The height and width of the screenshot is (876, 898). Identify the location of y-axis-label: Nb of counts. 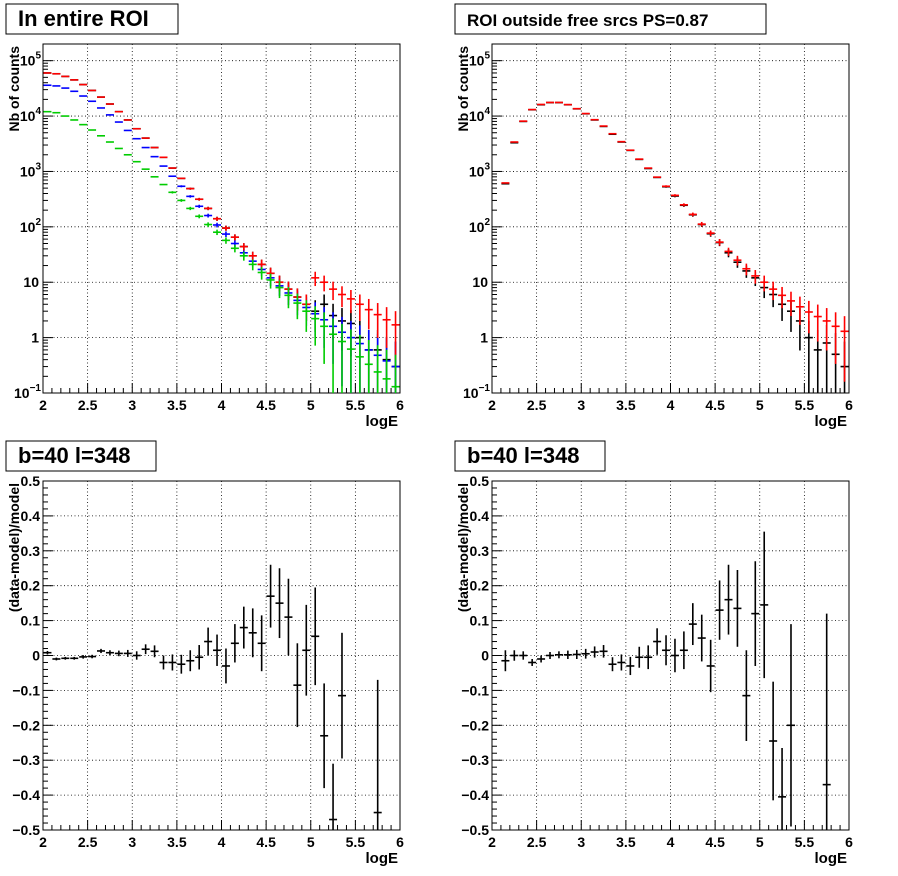
(463, 89).